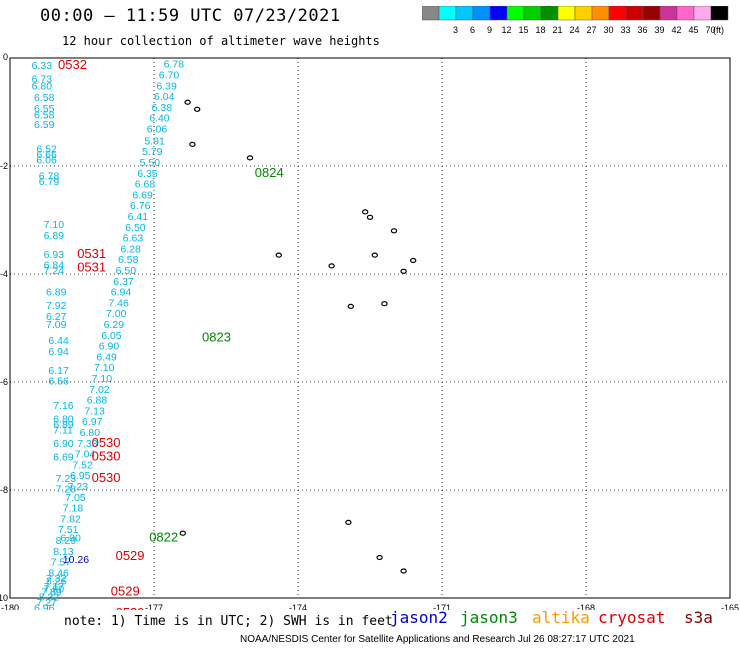  Describe the element at coordinates (56, 582) in the screenshot. I see `wave-height-value: 8.26` at that location.